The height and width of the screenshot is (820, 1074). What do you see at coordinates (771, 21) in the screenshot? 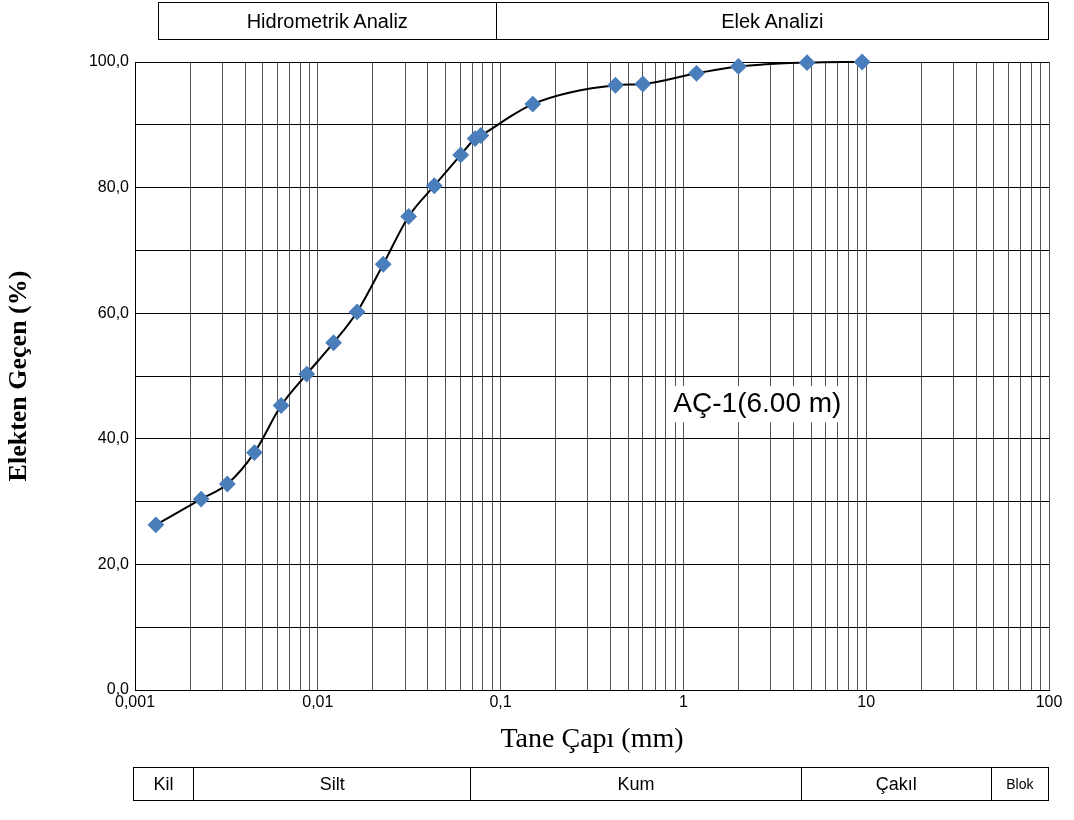
I see `text: Elek Analizi` at bounding box center [771, 21].